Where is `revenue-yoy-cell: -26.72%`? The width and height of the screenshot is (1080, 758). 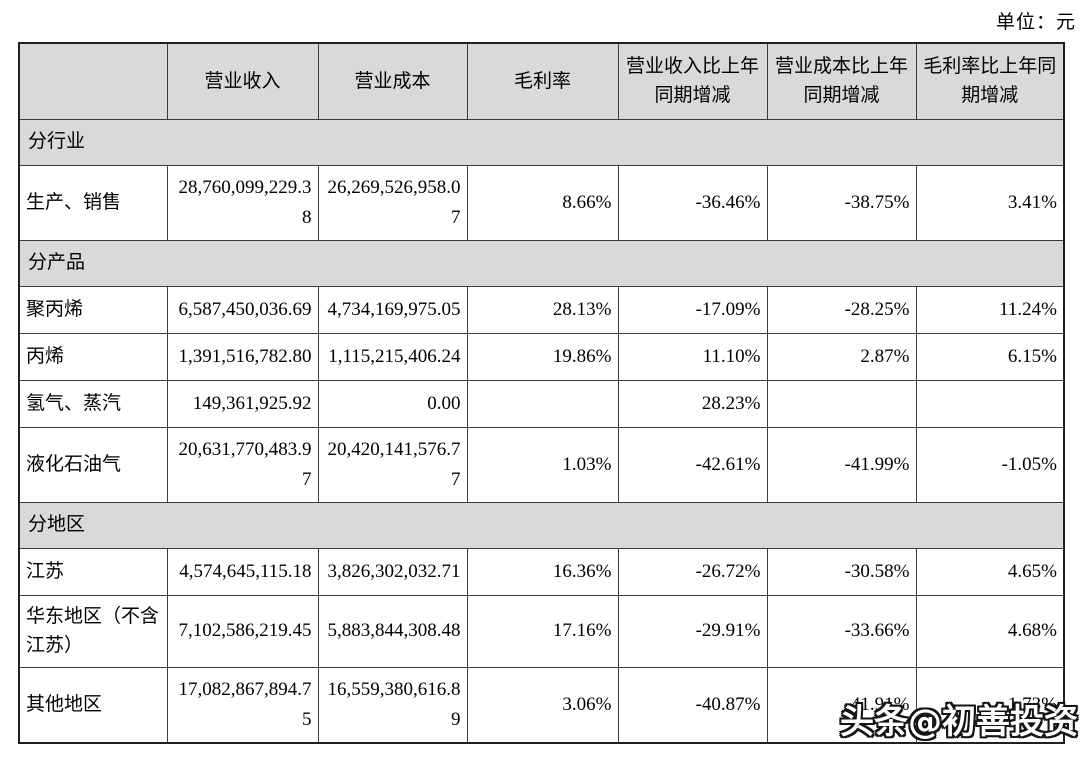 revenue-yoy-cell: -26.72% is located at coordinates (692, 571).